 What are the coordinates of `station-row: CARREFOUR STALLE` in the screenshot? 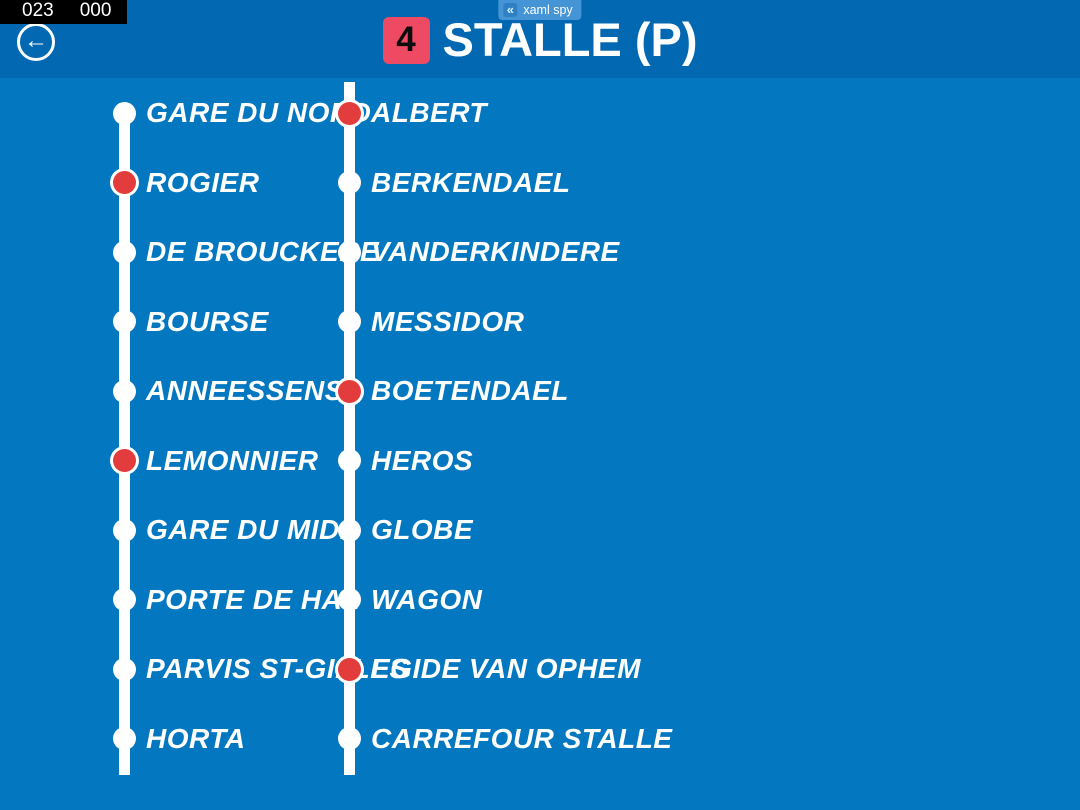 It's located at (505, 738).